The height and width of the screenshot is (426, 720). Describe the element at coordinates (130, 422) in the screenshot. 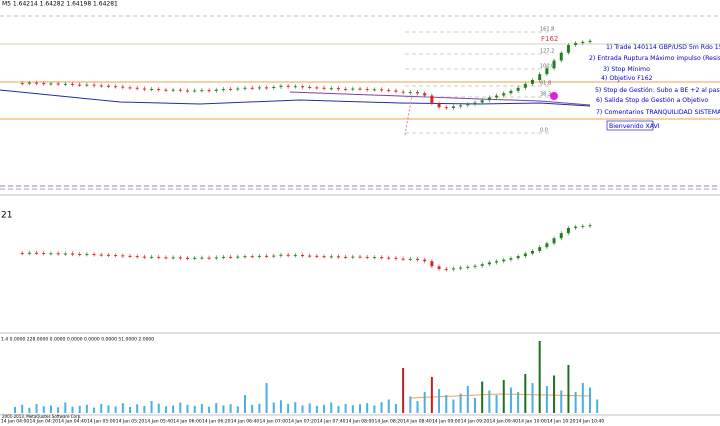

I see `time-label: 14 Jan 05:20` at that location.